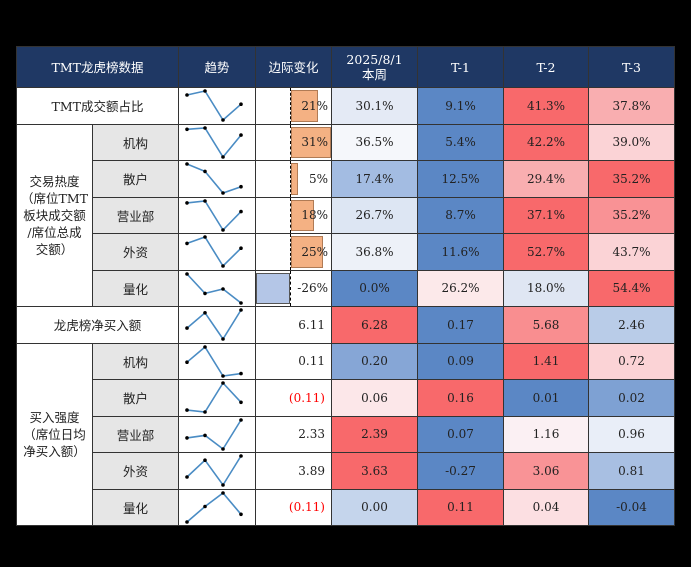 The image size is (691, 567). I want to click on delta-value: 3.89, so click(293, 471).